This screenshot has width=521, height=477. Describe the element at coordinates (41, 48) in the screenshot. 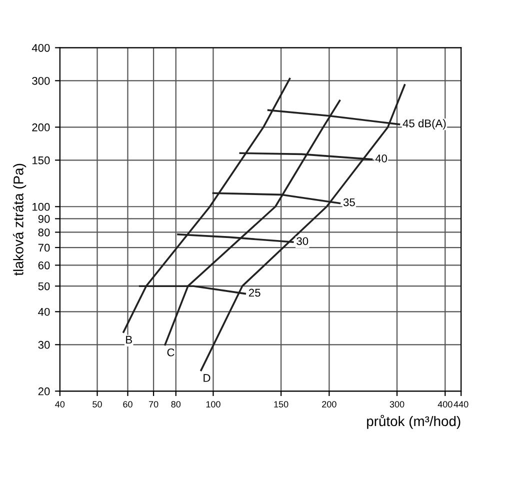

I see `y-tick-label: 400` at that location.